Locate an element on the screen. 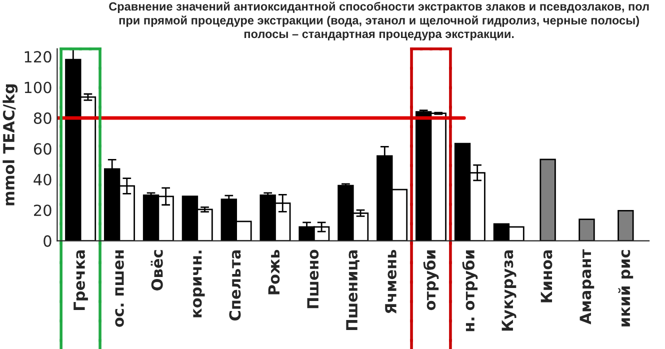 The image size is (665, 349). x-tick-label: коричн. is located at coordinates (199, 284).